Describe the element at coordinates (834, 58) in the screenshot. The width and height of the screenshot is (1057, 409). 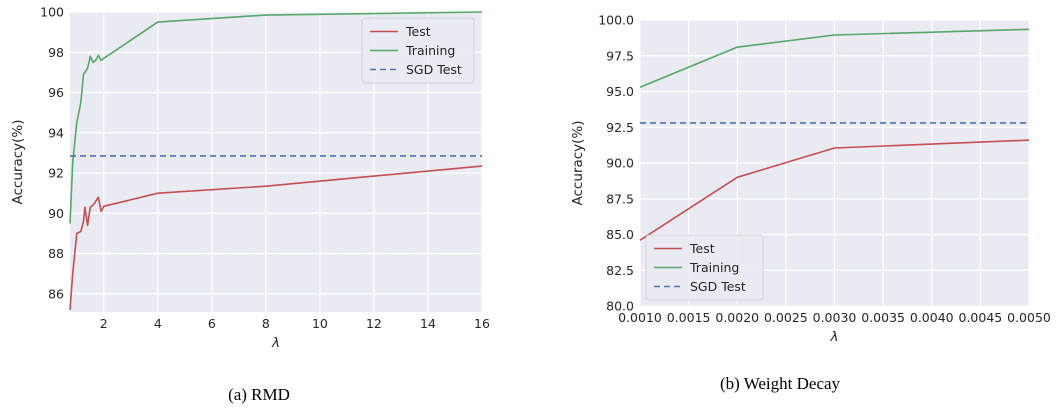
I see `series-line-training` at that location.